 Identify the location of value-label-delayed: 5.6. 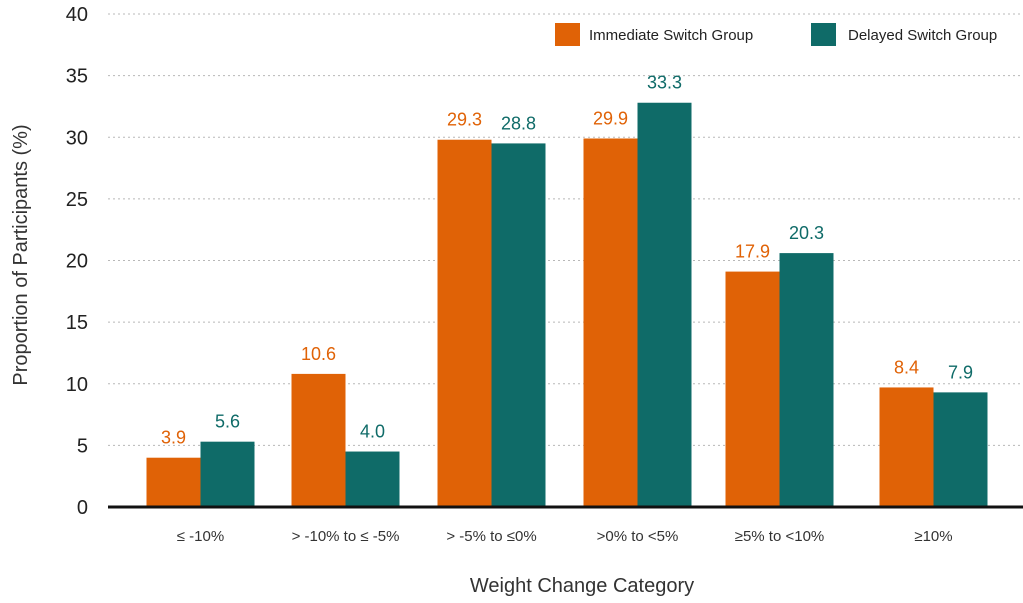
(227, 422).